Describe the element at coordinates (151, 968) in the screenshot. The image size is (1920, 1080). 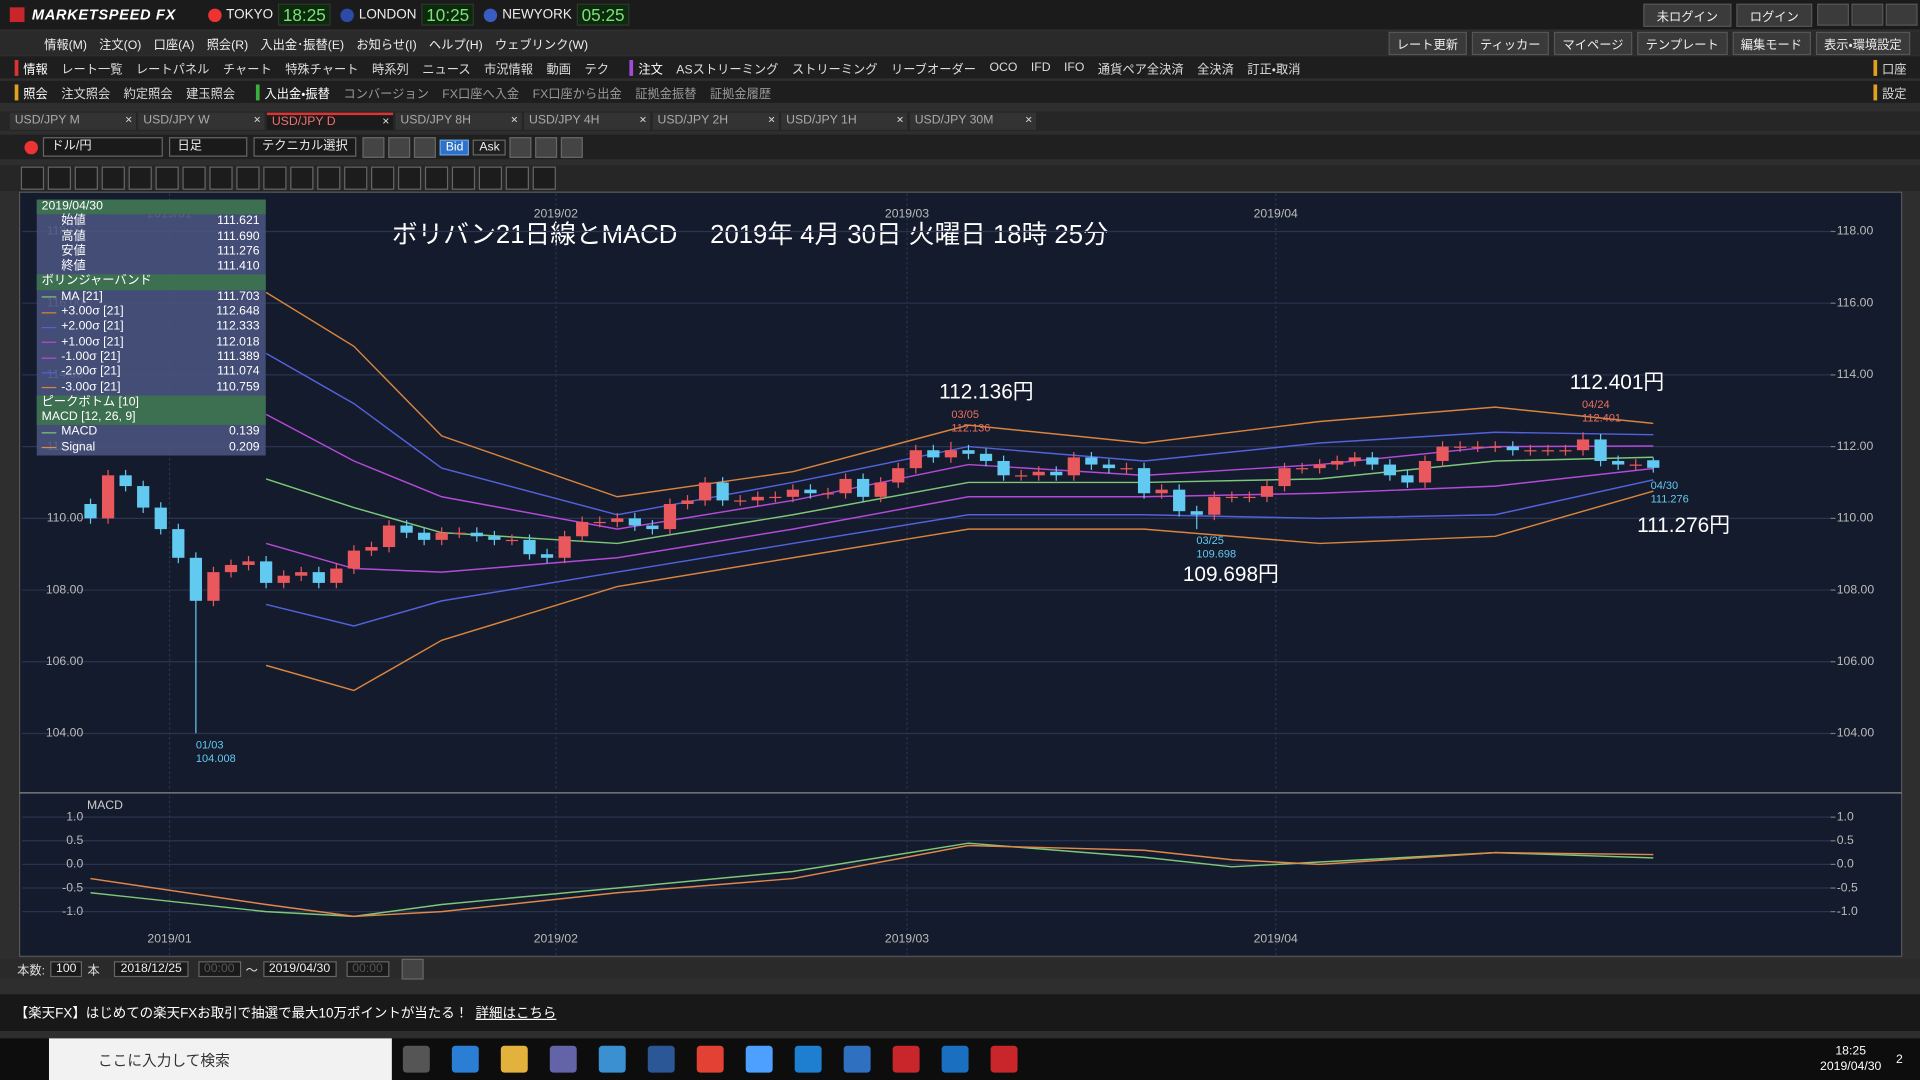
I see `from-date: 2018/12/25` at that location.